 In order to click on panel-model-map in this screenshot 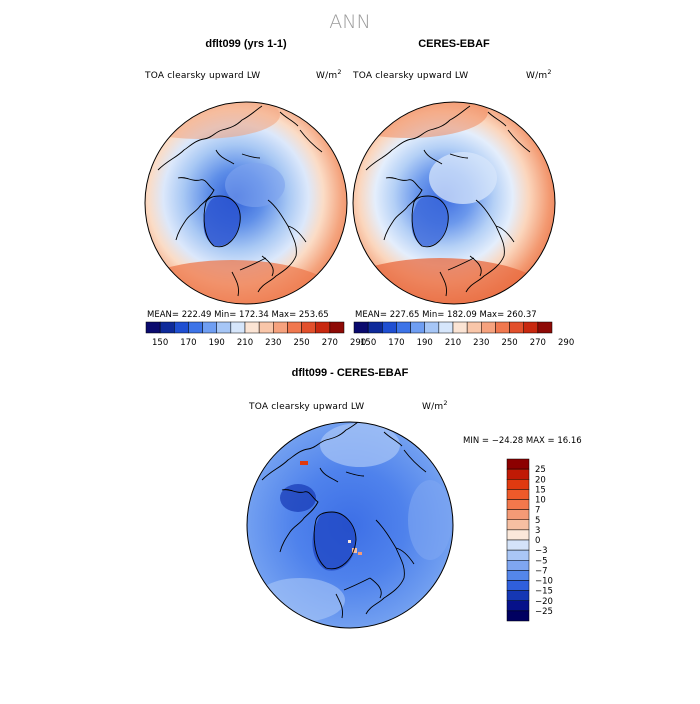, I will do `click(246, 203)`.